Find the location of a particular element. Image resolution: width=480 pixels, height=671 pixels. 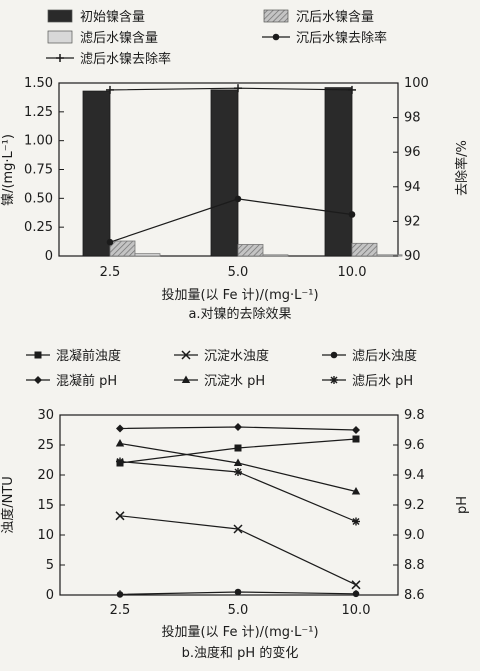

legend-label: 滤后水镍含量 is located at coordinates (119, 38).